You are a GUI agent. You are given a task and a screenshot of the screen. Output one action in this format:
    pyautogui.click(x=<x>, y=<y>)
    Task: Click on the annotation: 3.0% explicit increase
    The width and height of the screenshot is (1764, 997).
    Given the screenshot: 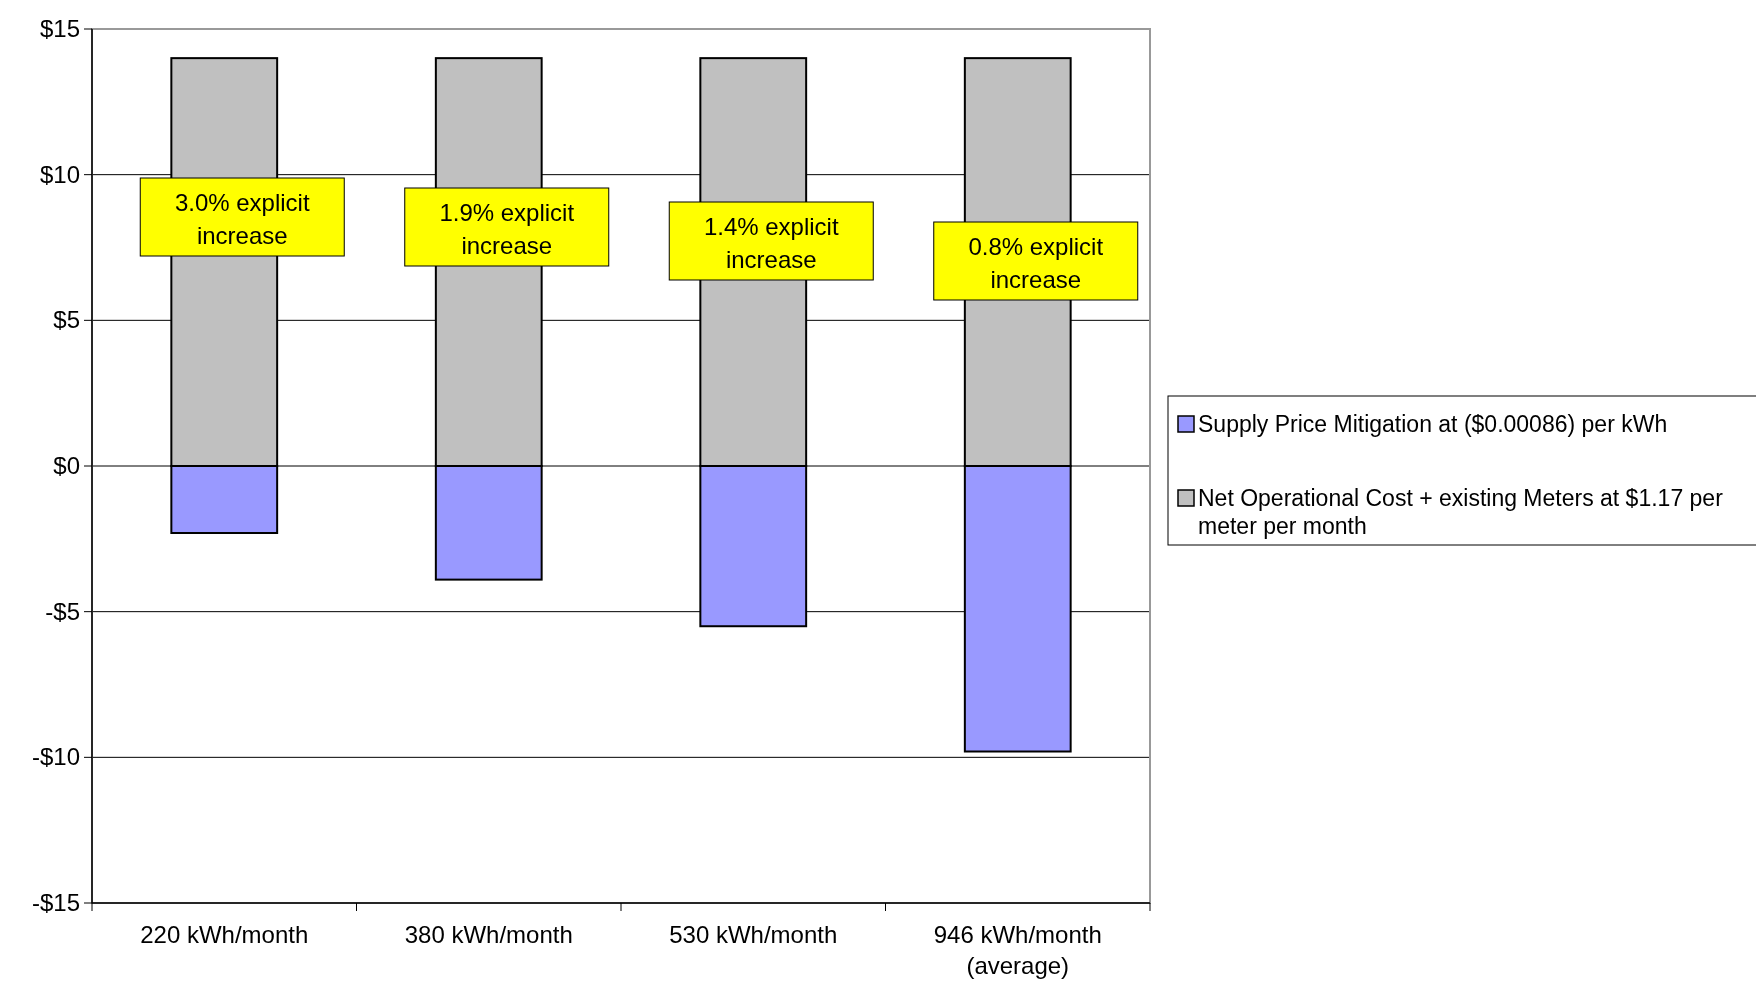 What is the action you would take?
    pyautogui.click(x=242, y=219)
    